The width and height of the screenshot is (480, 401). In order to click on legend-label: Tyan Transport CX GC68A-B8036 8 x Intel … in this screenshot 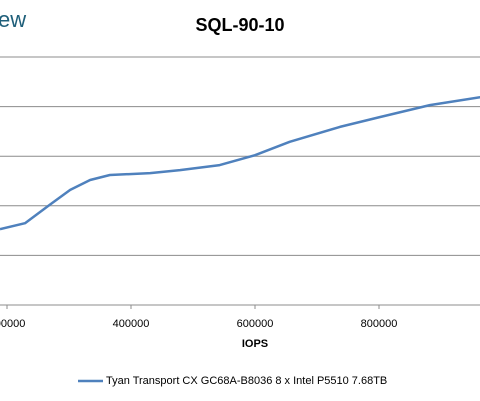, I will do `click(246, 381)`.